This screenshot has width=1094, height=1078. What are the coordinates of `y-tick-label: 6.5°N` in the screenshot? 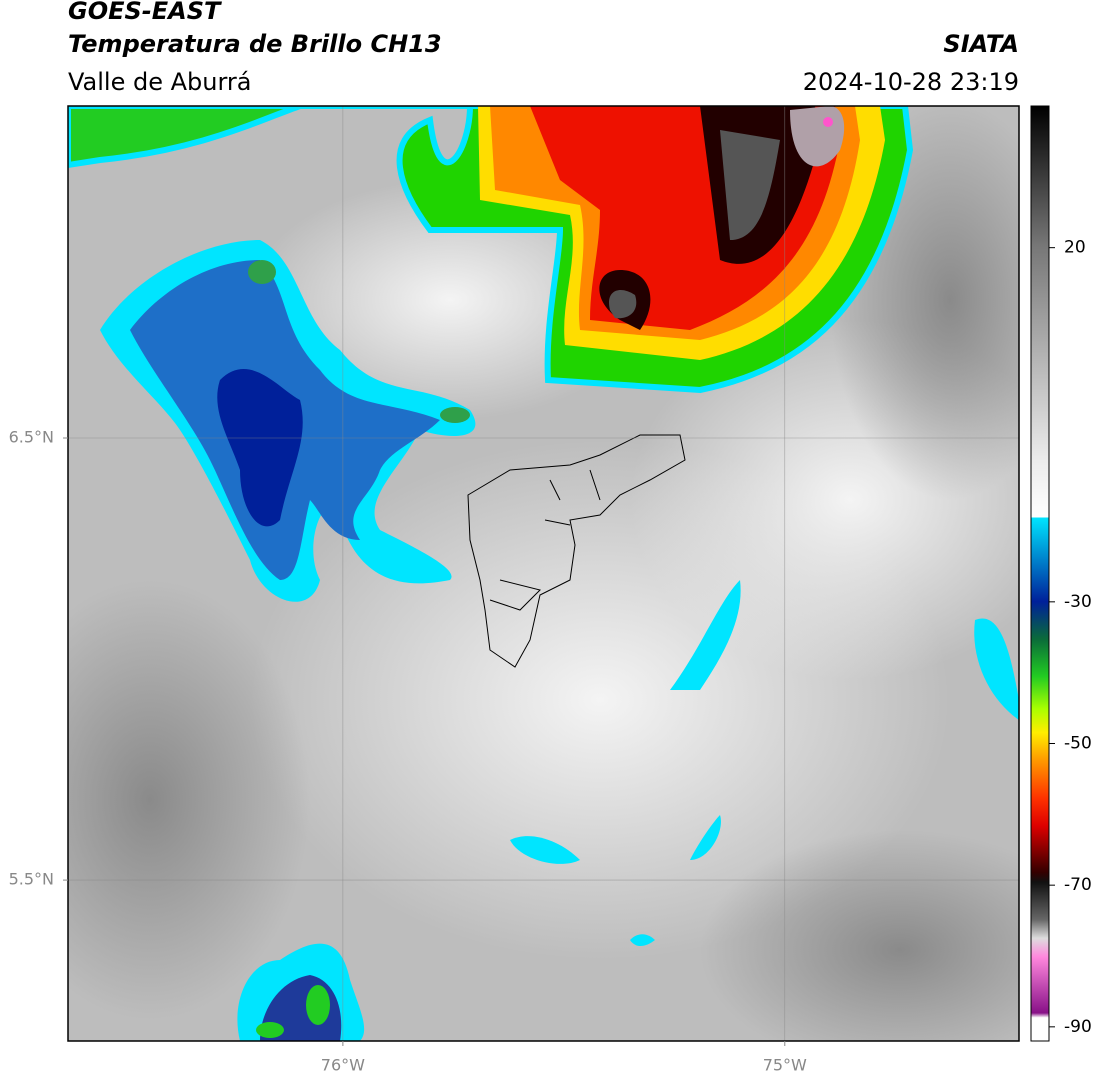 It's located at (31, 437).